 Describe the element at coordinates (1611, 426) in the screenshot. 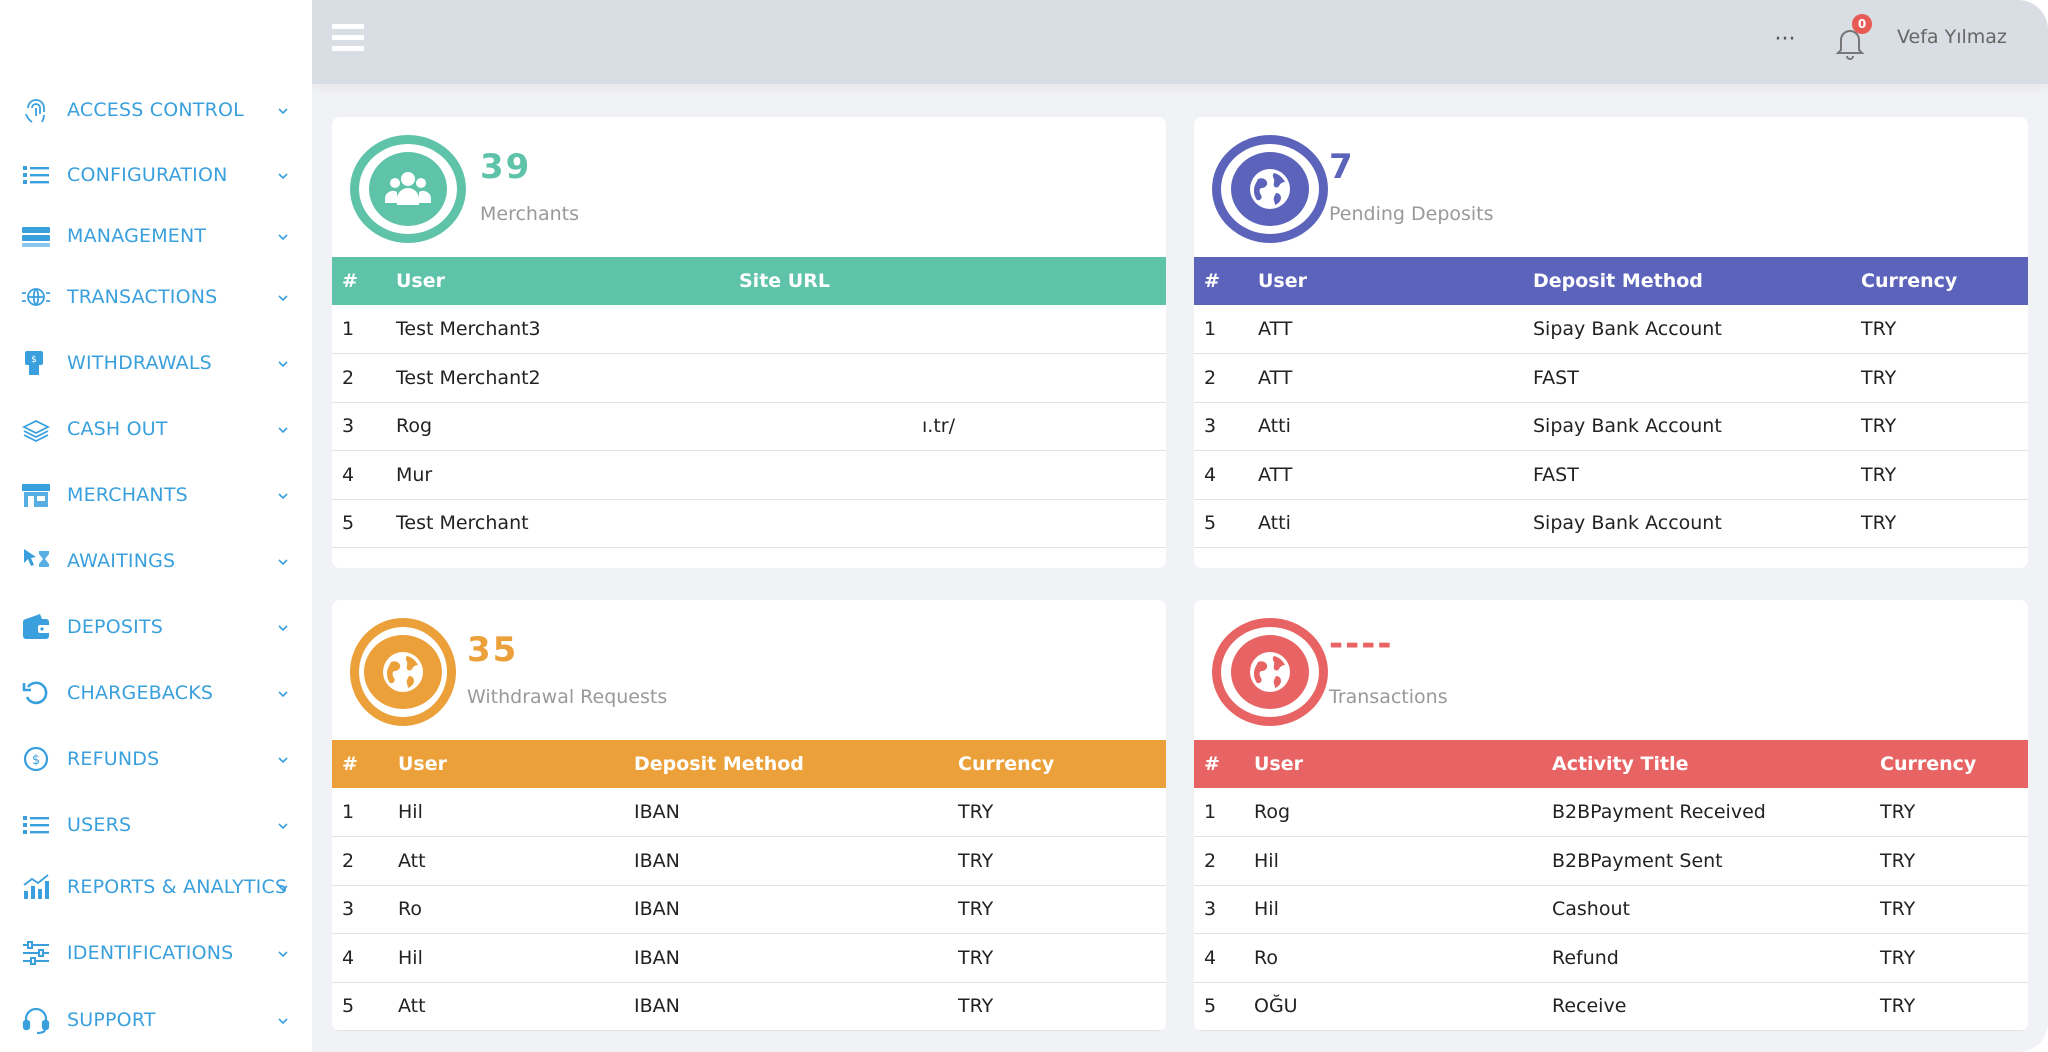

I see `table-row: 3 Atti Sipay Bank Account TRY` at that location.